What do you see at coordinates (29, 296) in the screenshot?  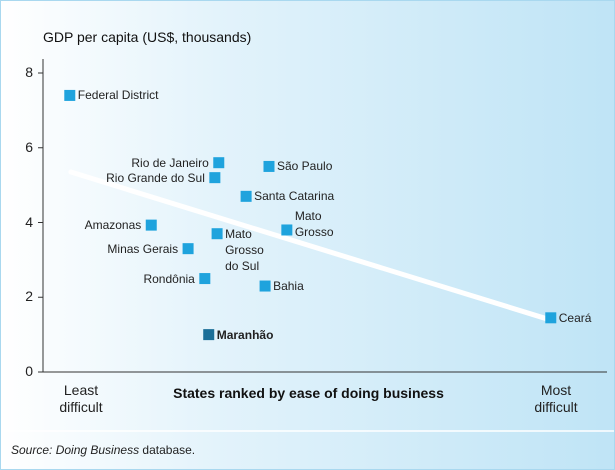 I see `y-tick-label: 2` at bounding box center [29, 296].